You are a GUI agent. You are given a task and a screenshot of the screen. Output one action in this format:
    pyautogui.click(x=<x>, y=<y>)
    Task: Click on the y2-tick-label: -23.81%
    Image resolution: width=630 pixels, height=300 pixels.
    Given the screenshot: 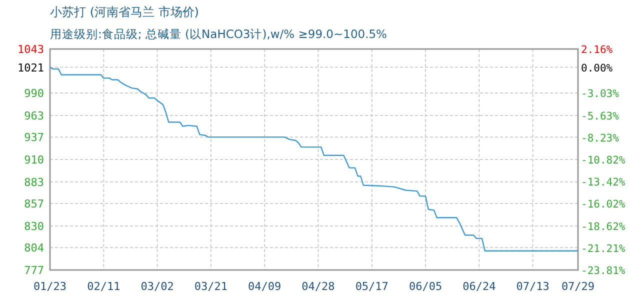 What is the action you would take?
    pyautogui.click(x=603, y=271)
    